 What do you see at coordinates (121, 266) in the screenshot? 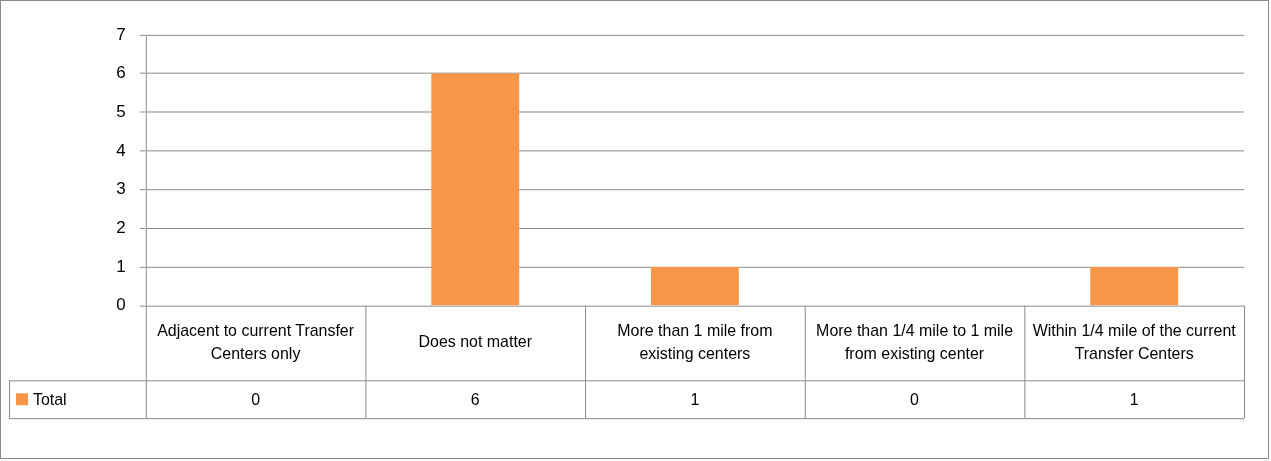
I see `y-tick-label: 1` at bounding box center [121, 266].